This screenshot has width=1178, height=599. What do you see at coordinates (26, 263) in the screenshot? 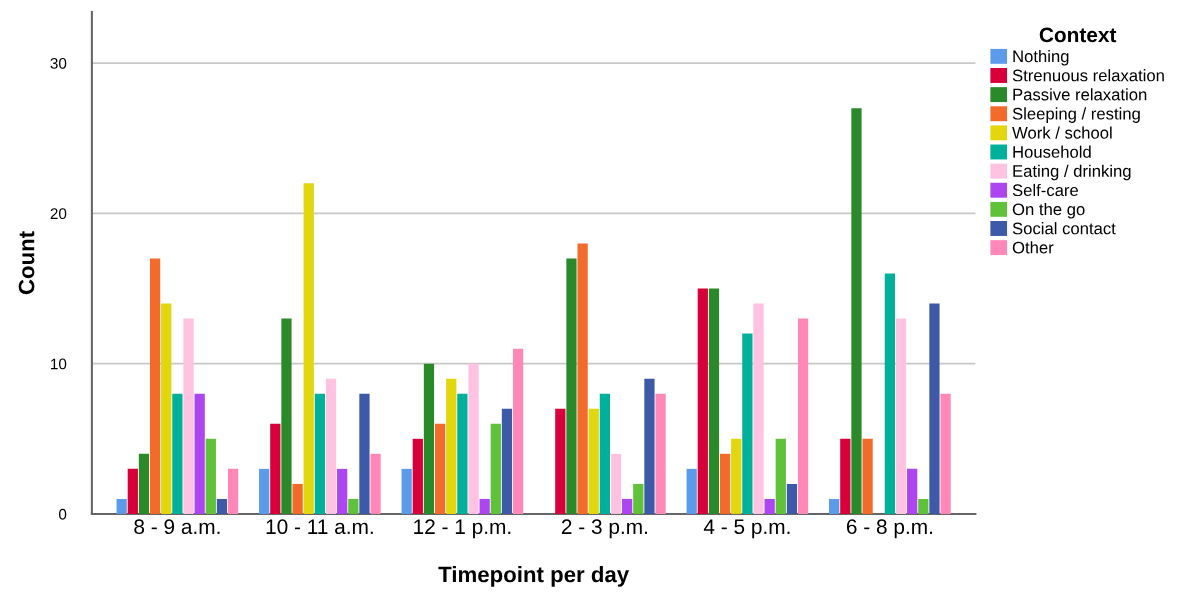
I see `y-axis-title: Count` at bounding box center [26, 263].